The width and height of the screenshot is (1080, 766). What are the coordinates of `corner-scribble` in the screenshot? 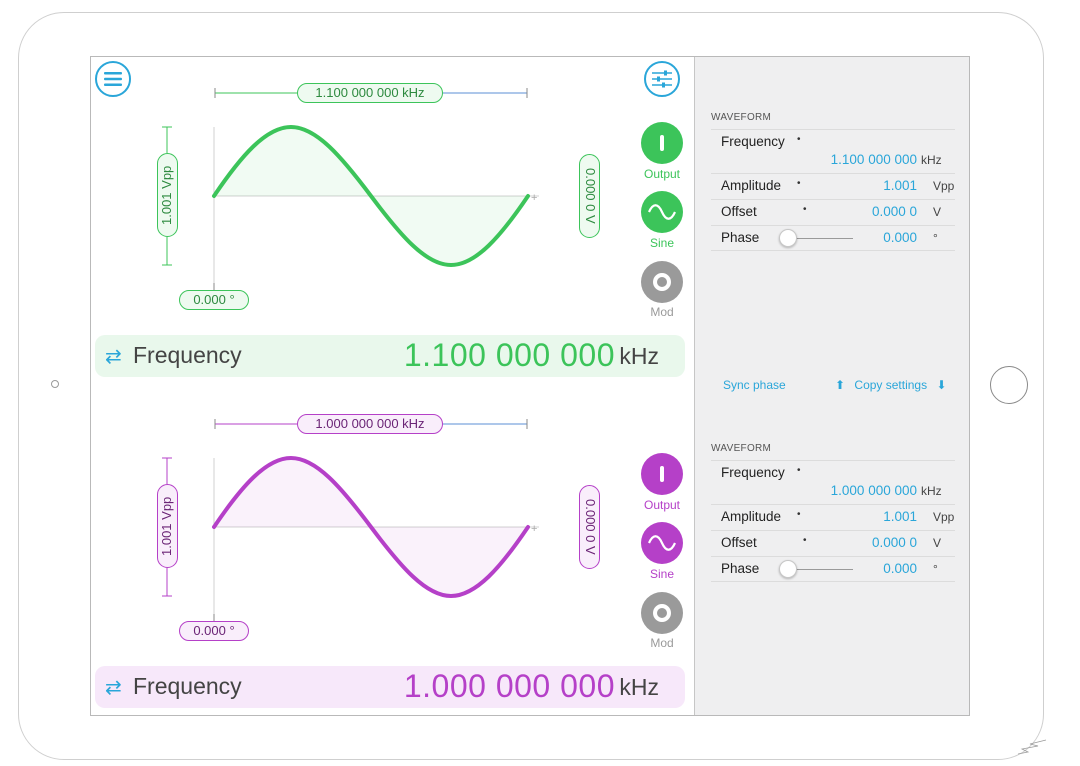 It's located at (1032, 747).